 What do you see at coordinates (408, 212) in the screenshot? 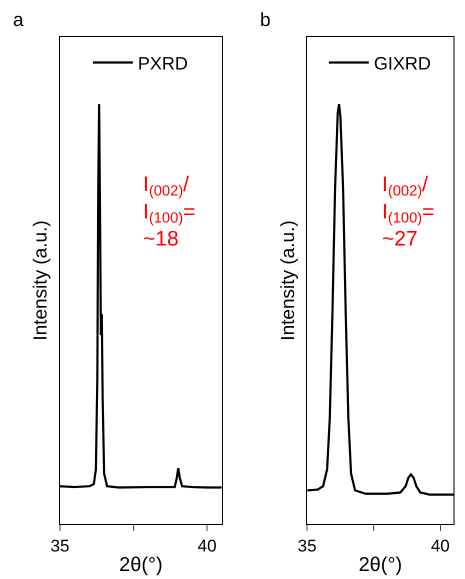
I see `text: I$_{(002)}$/ I$_{(100)}$= ~27` at bounding box center [408, 212].